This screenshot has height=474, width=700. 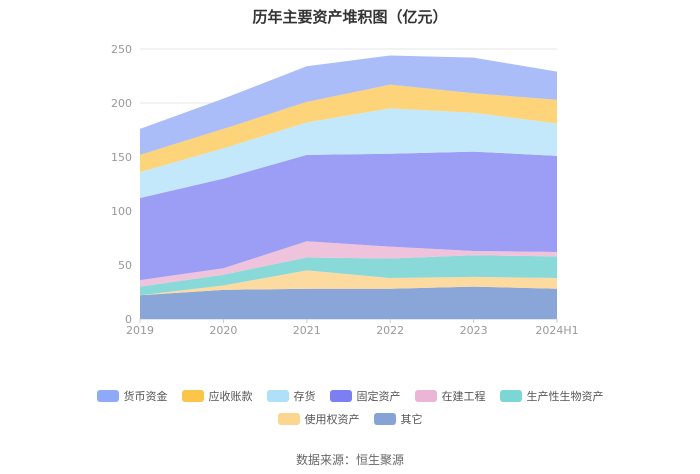 What do you see at coordinates (565, 396) in the screenshot?
I see `legend-label: 生产性生物资产` at bounding box center [565, 396].